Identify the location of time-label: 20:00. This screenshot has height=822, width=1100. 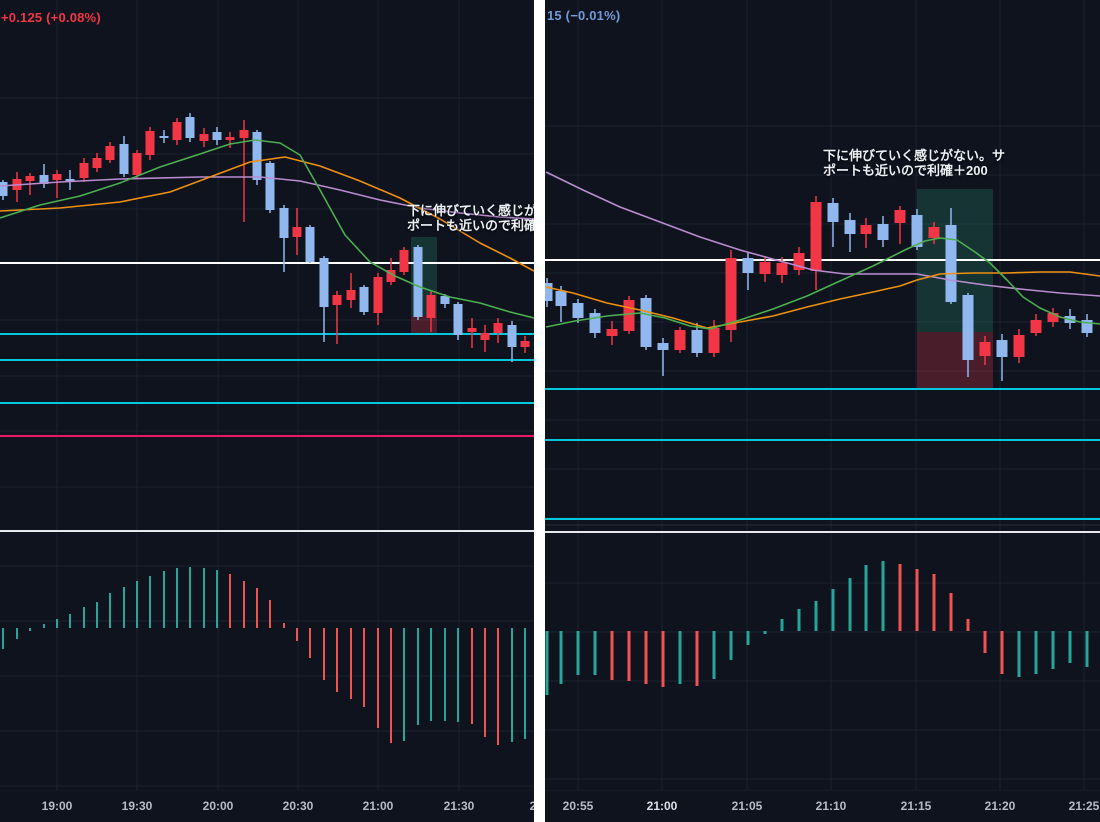
(218, 806).